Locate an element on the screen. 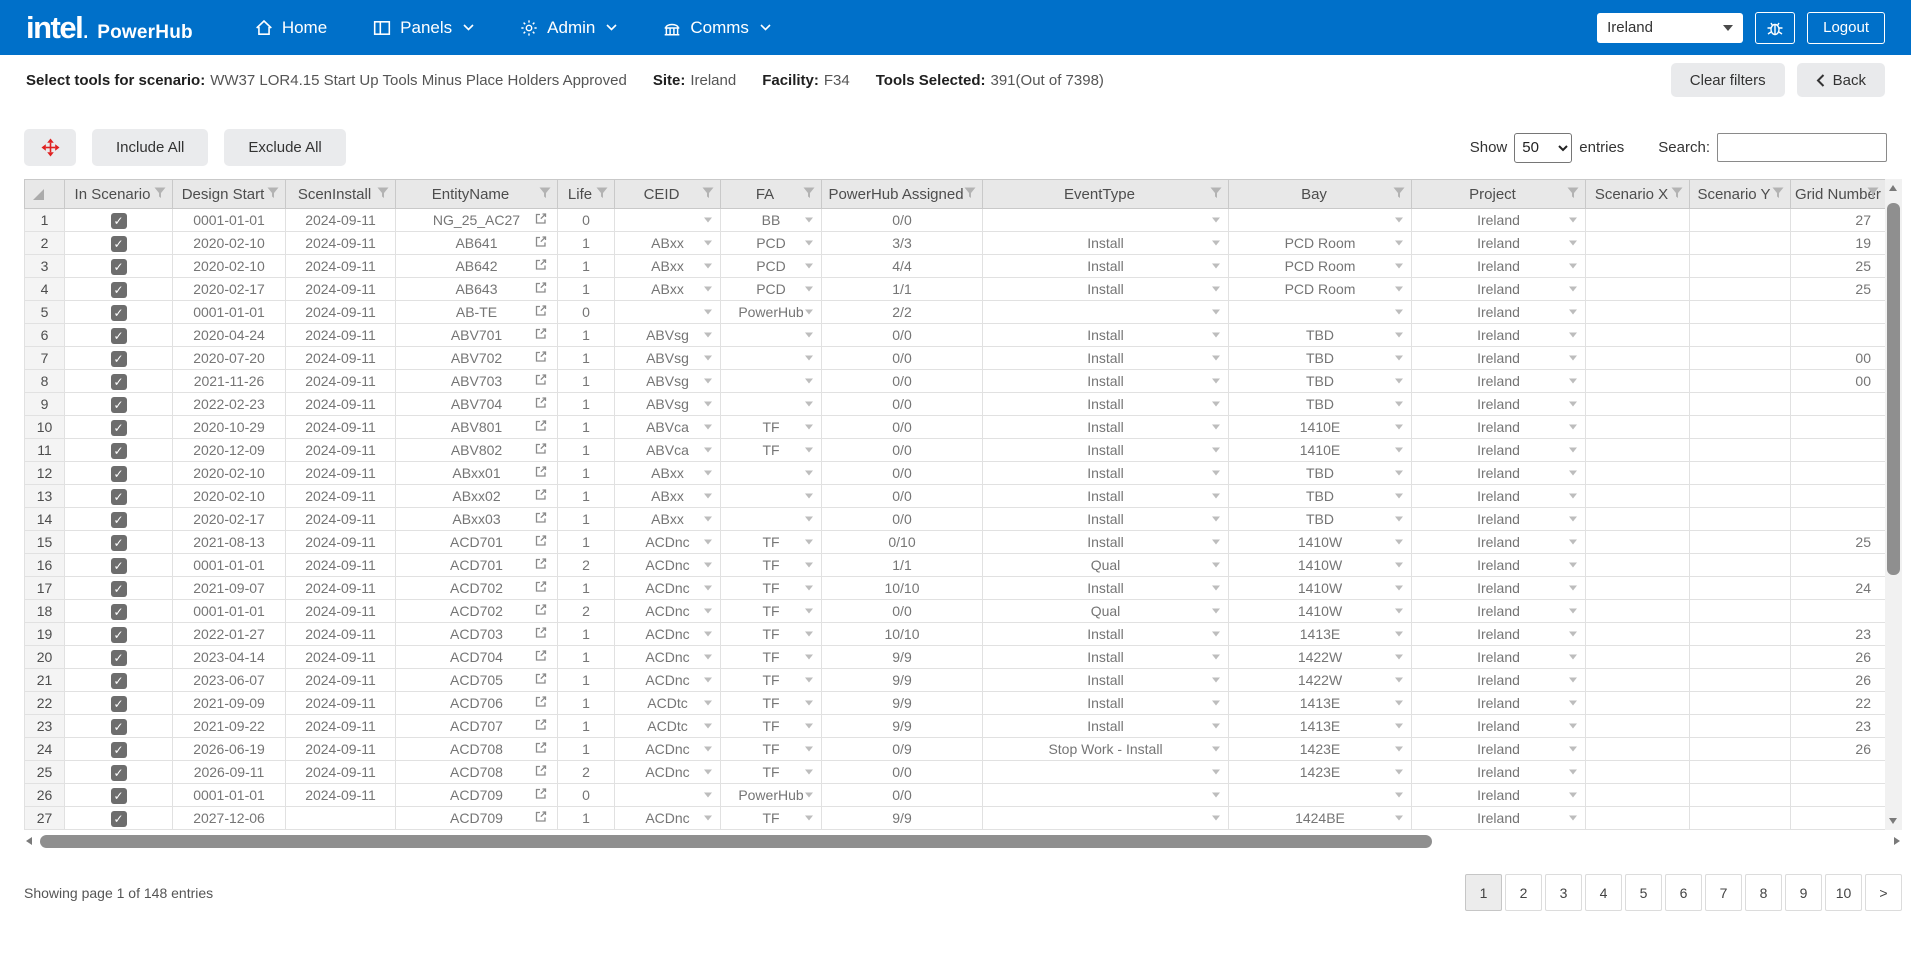 This screenshot has width=1911, height=954. scroll-left-arrow-icon is located at coordinates (29, 841).